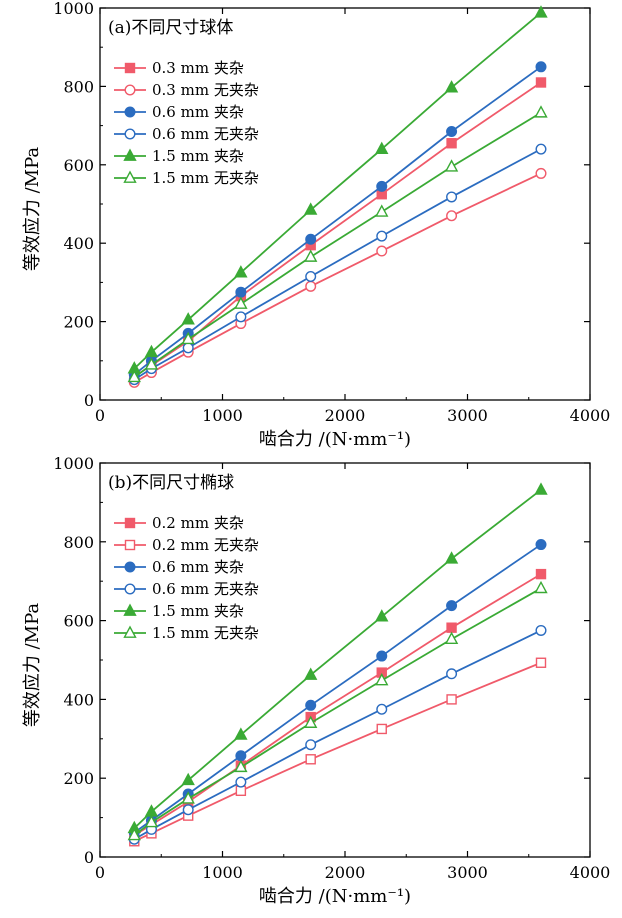  I want to click on x-tick-label: 4000, so click(590, 415).